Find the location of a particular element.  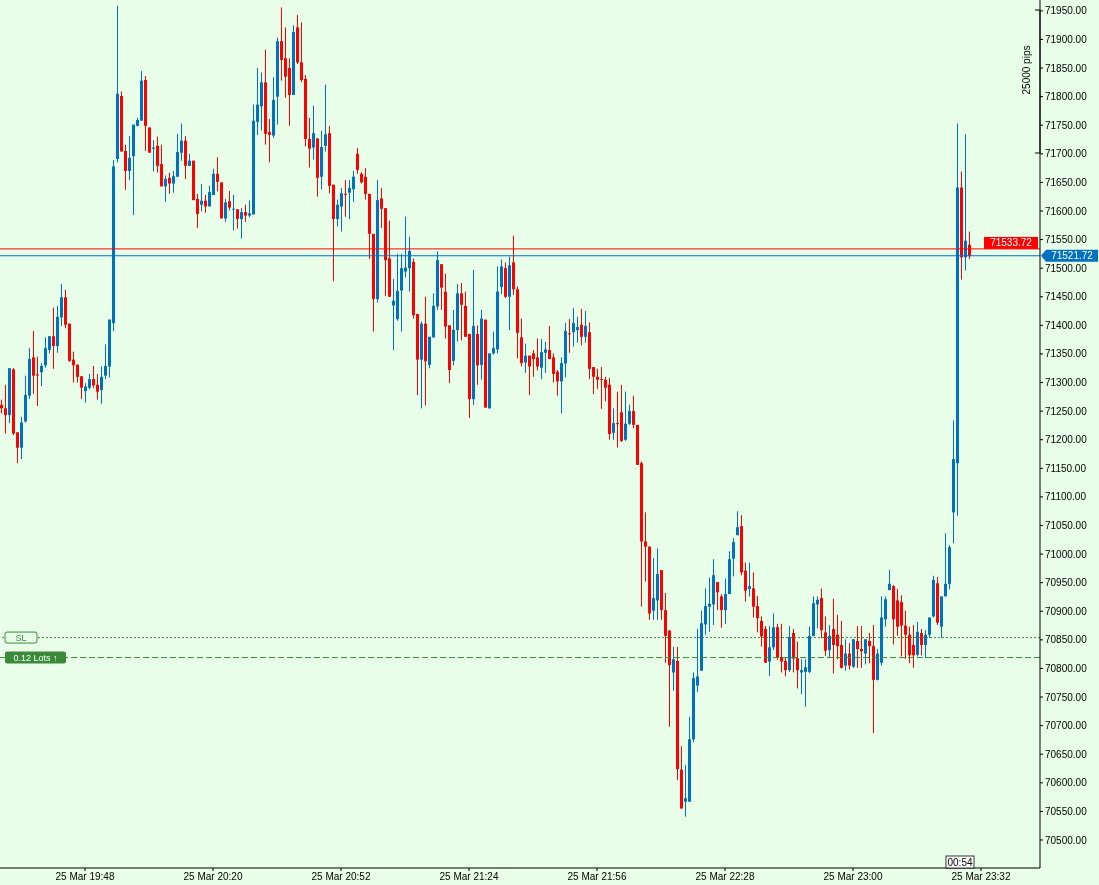

y-tick-label: 70550.00 is located at coordinates (1066, 811).